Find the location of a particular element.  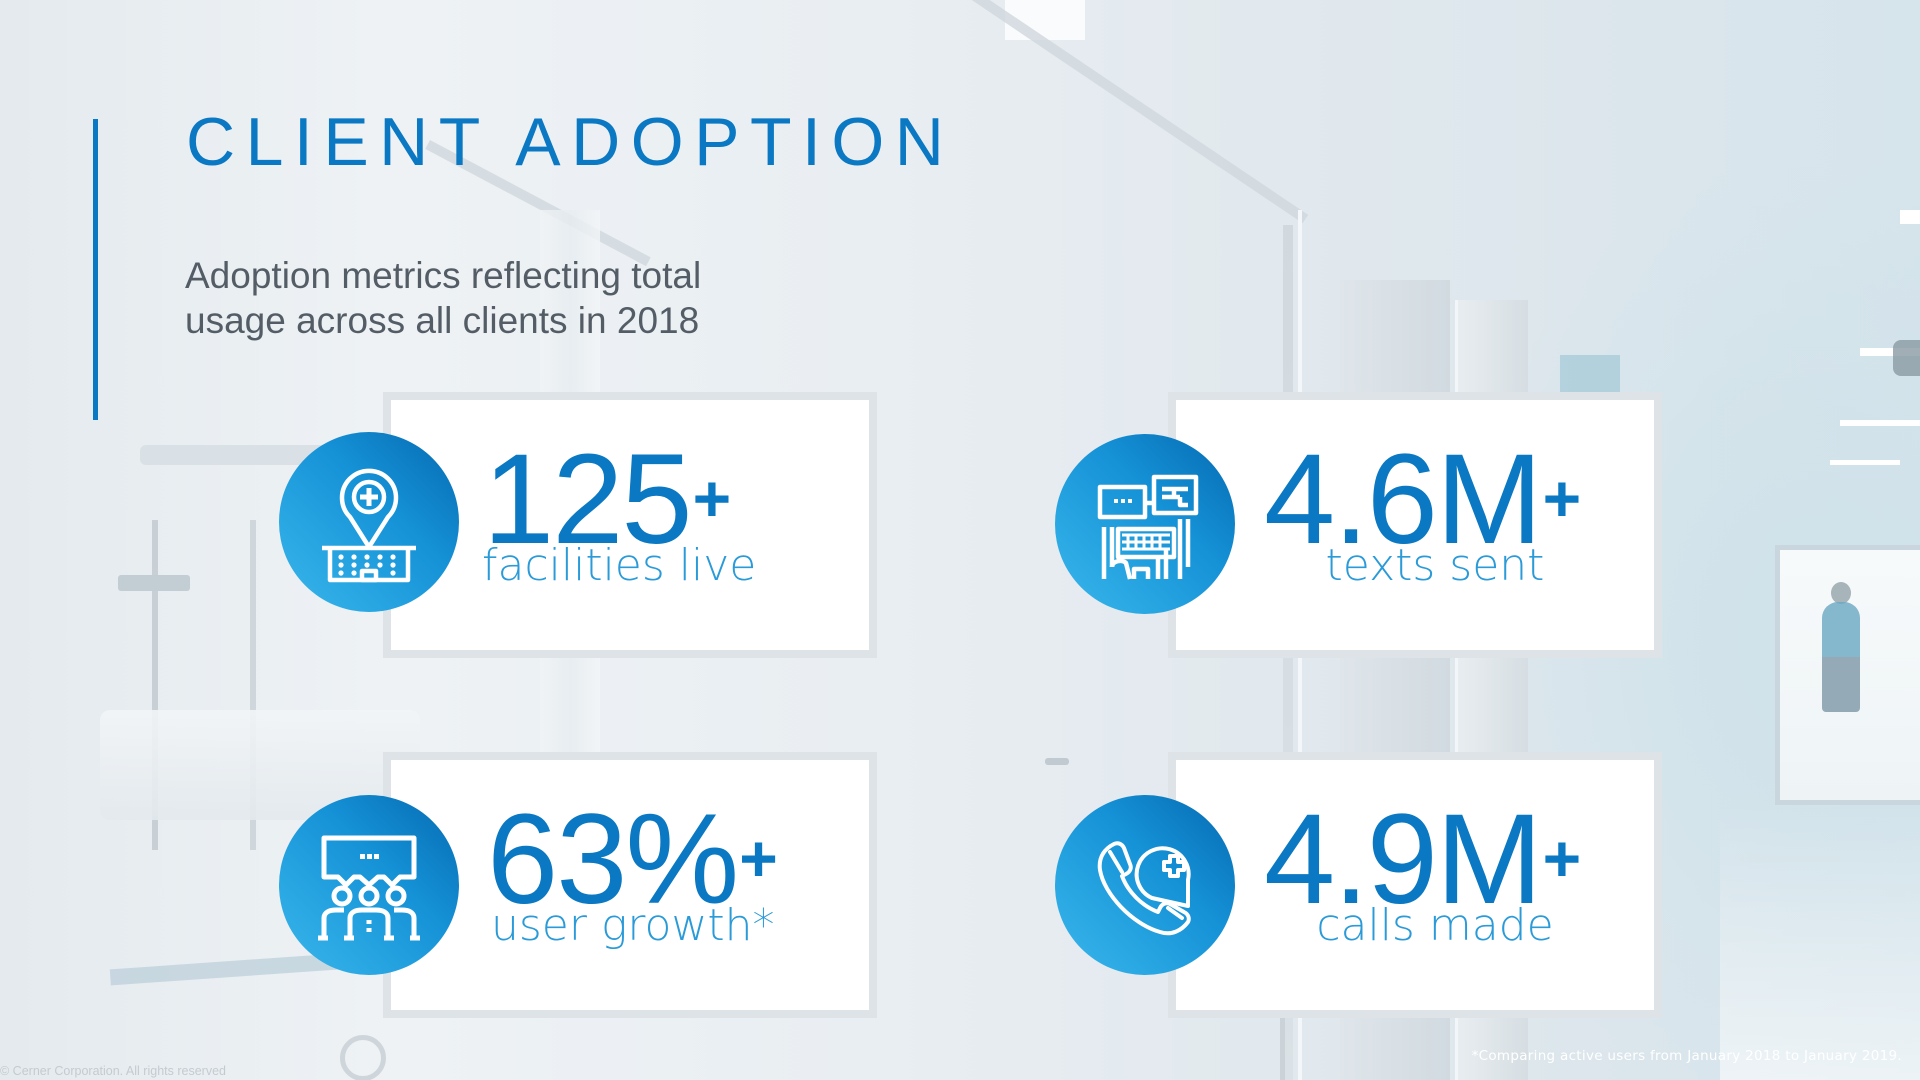

metric-value: 125+ is located at coordinates (607, 500).